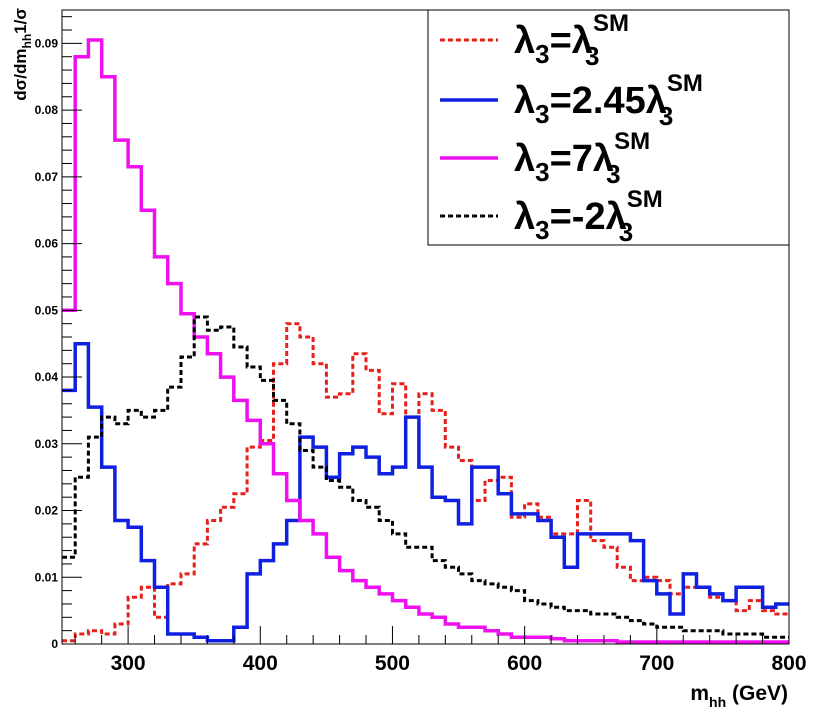 This screenshot has width=815, height=723. Describe the element at coordinates (47, 577) in the screenshot. I see `y-tick-label: 0.01` at that location.